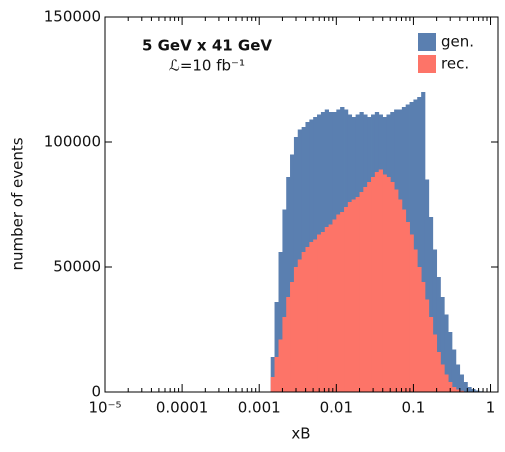 This screenshot has height=452, width=505. Describe the element at coordinates (18, 203) in the screenshot. I see `y-axis-label: number of events` at that location.